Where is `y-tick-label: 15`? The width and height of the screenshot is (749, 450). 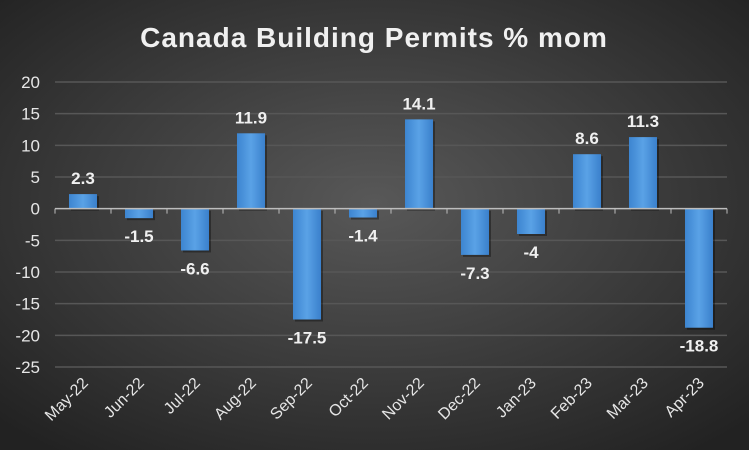
y-tick-label: 15 is located at coordinates (30, 114).